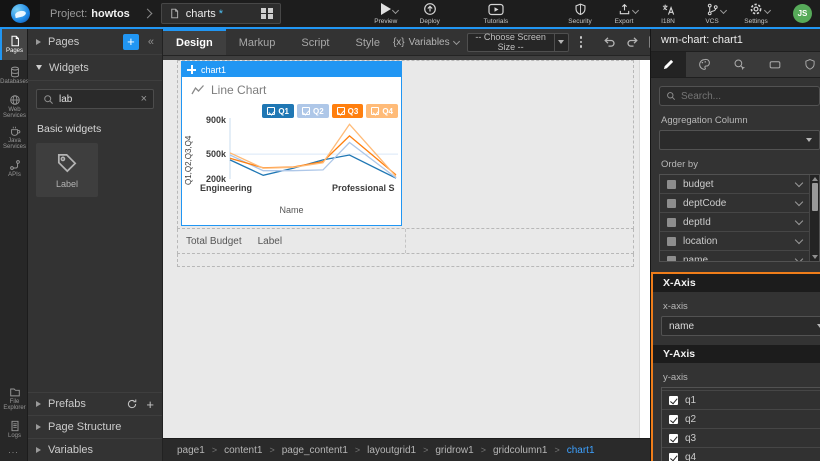  Describe the element at coordinates (739, 140) in the screenshot. I see `aggregation-column-select` at that location.